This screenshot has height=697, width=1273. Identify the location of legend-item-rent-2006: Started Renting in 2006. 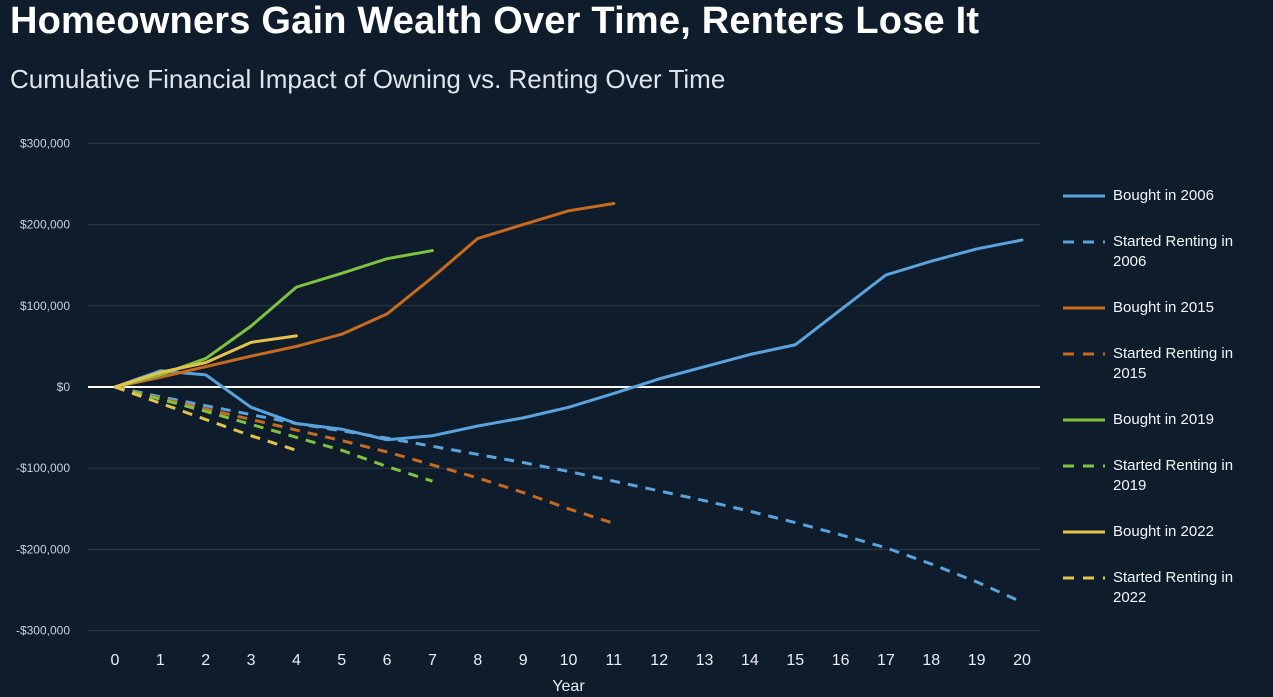
(1165, 252).